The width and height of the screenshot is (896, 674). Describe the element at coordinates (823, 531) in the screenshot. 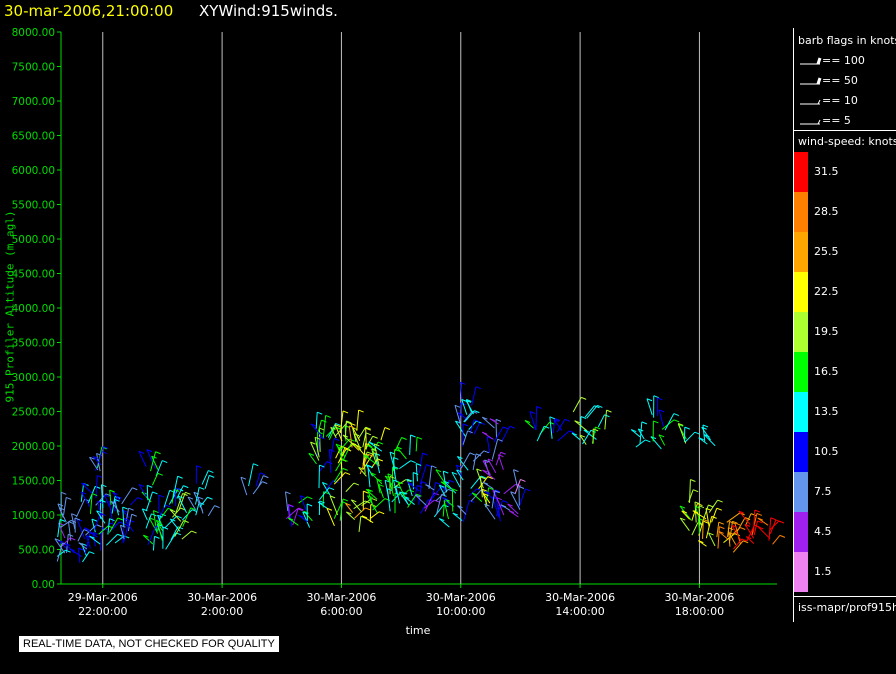

I see `color-scale-label: 4.5` at that location.